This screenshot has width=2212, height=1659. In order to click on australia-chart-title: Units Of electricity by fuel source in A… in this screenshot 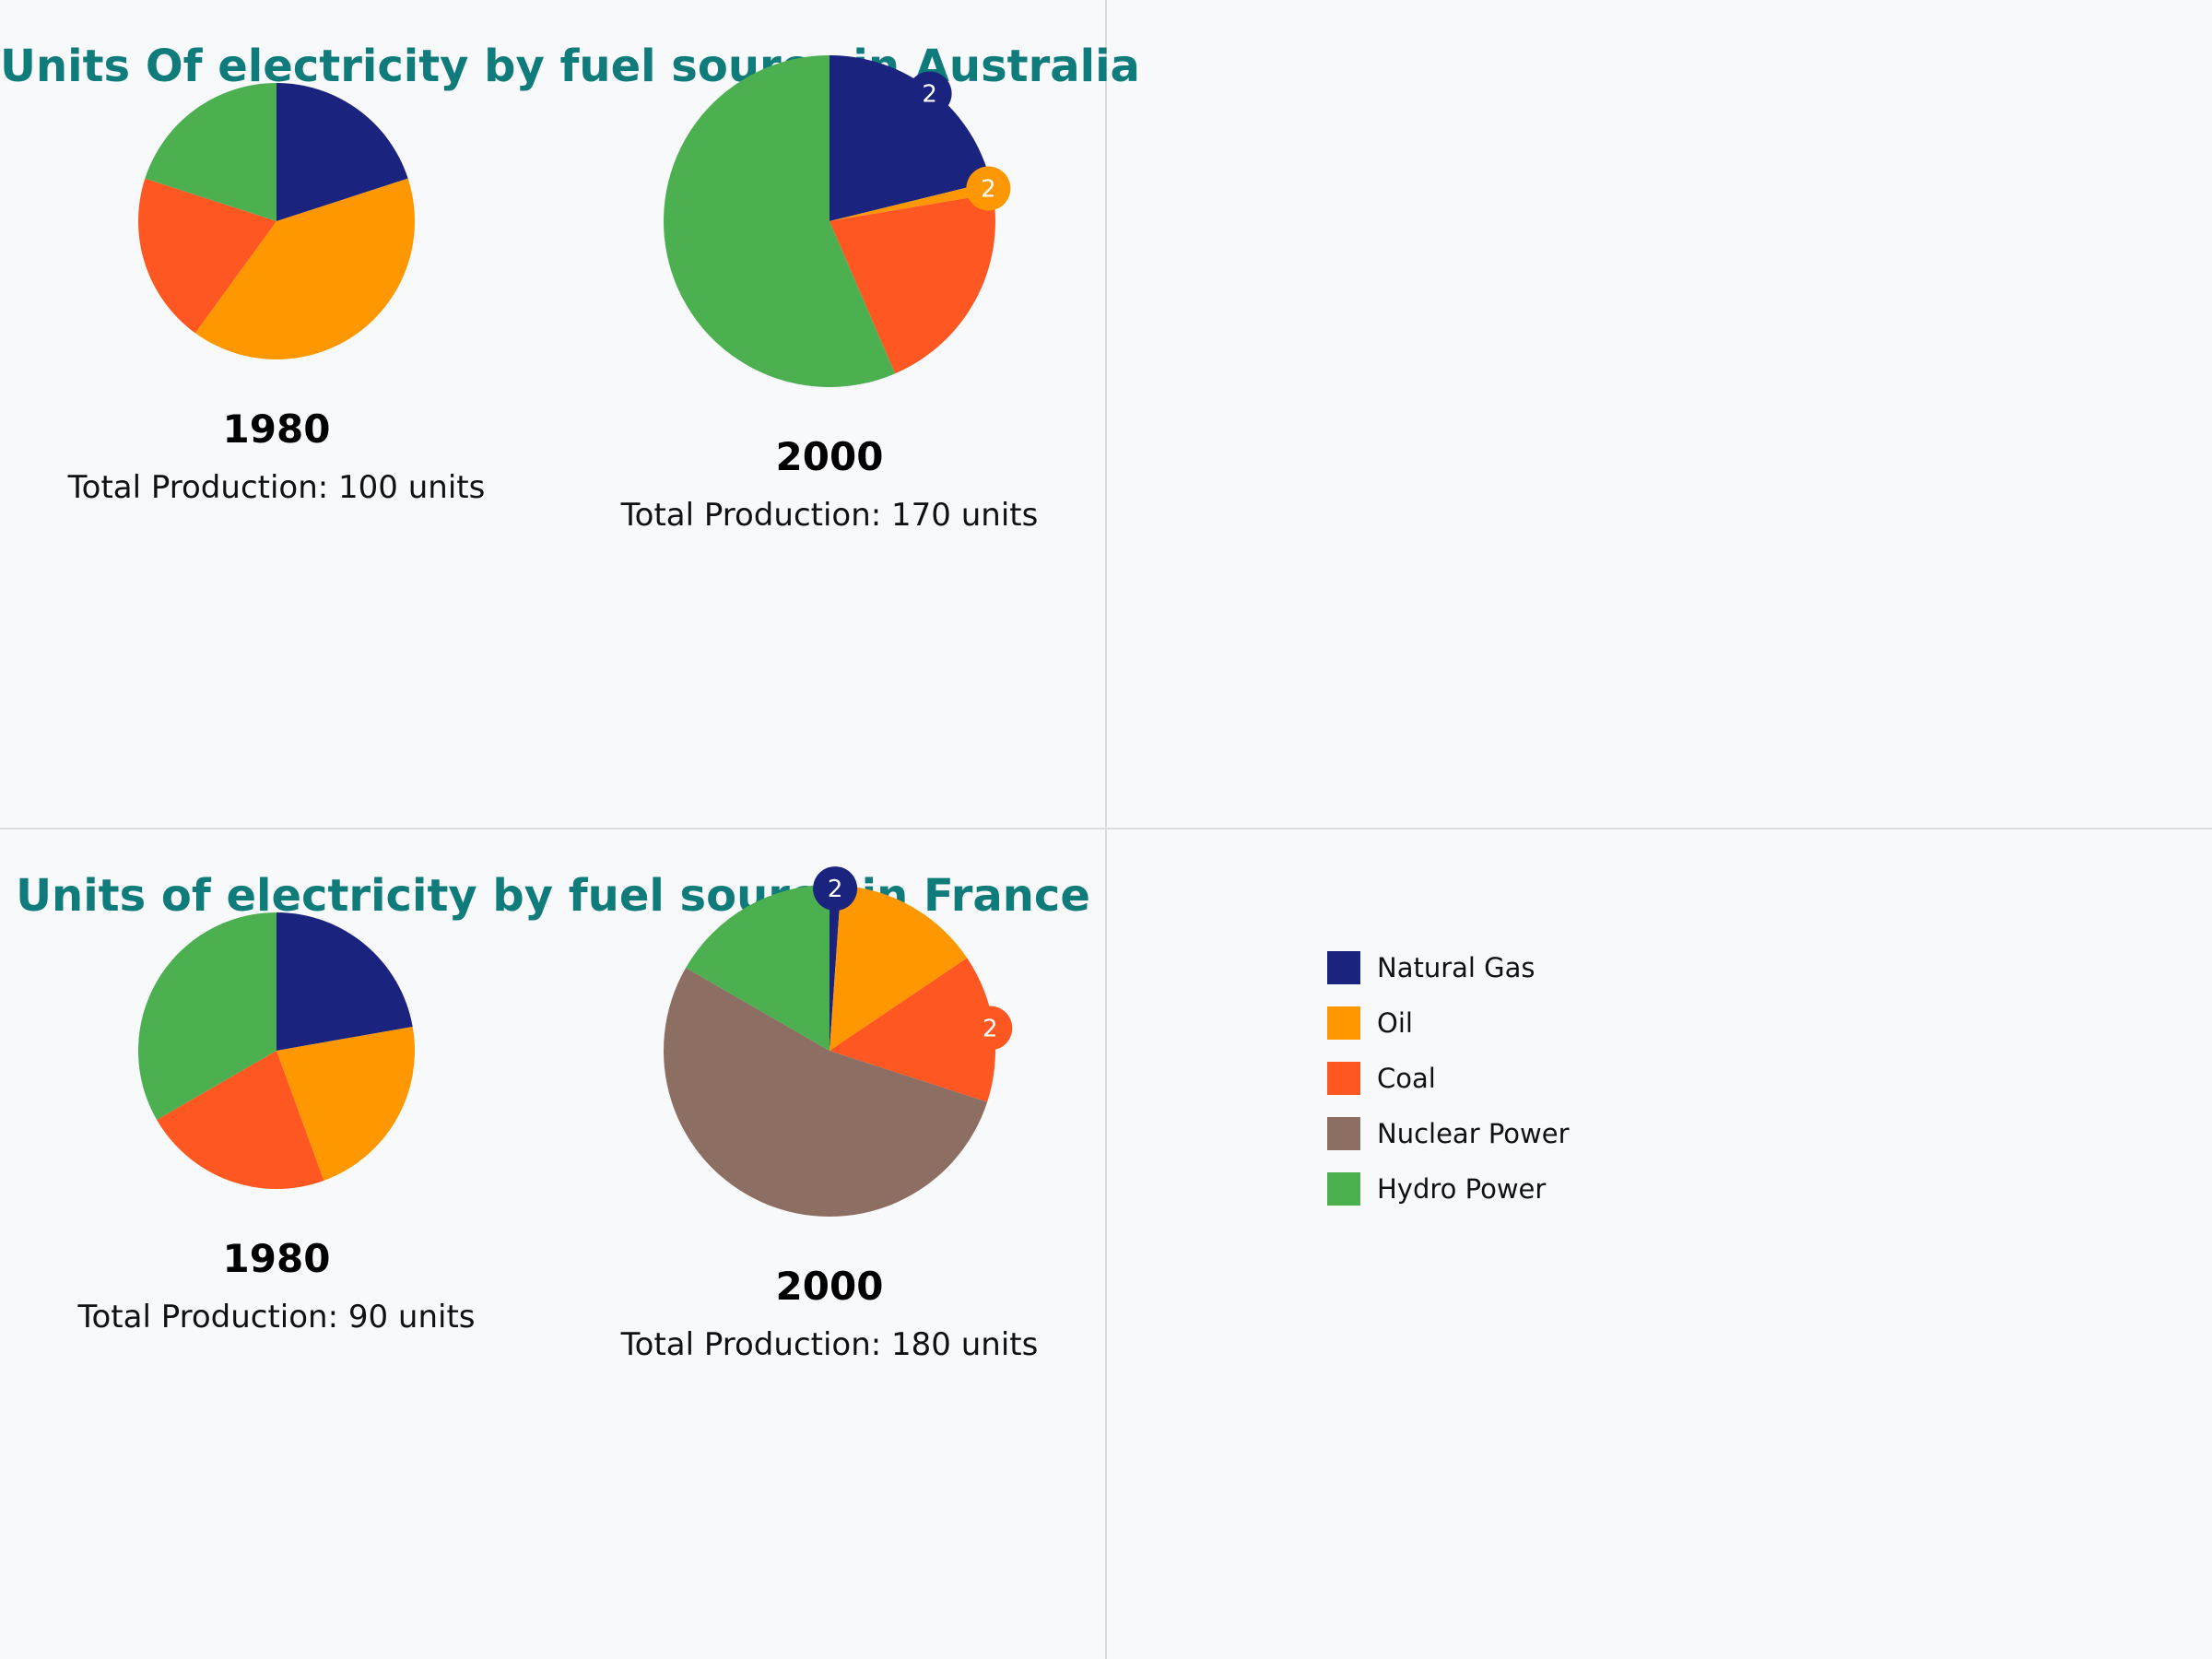, I will do `click(570, 66)`.